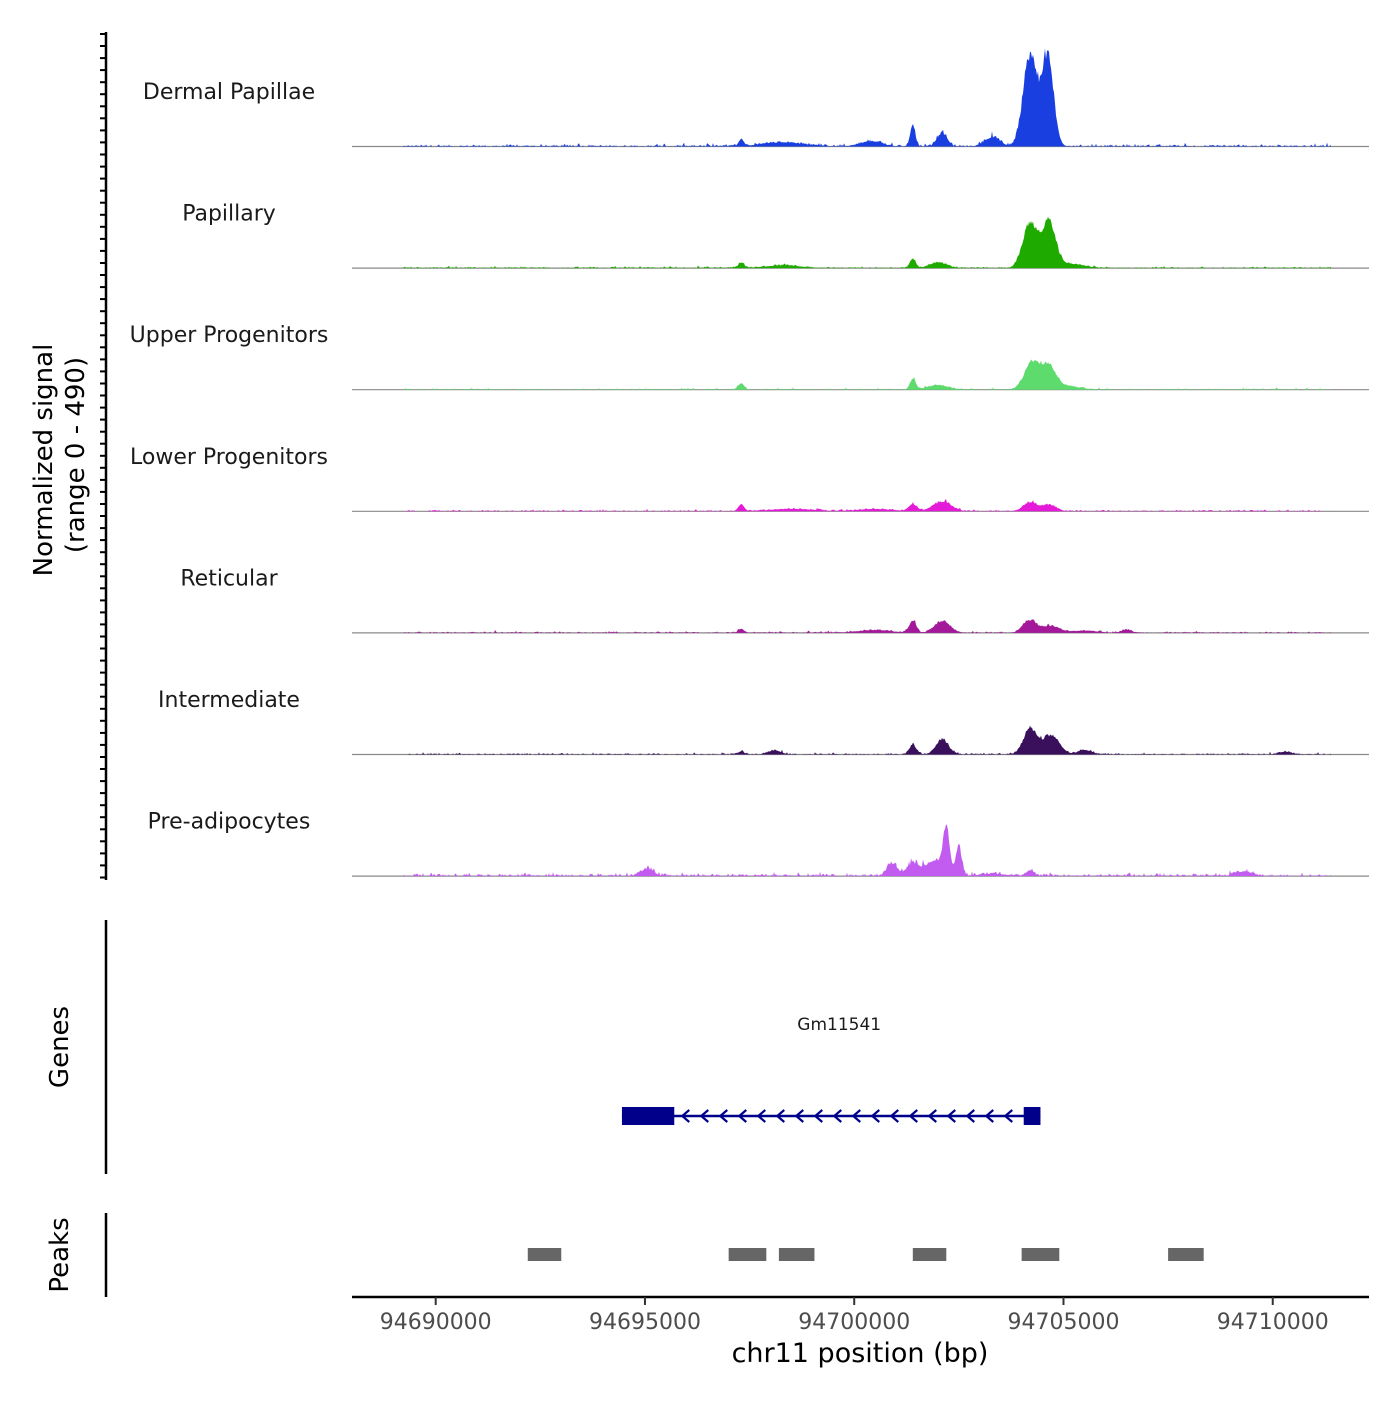 The image size is (1400, 1404). I want to click on track-label: Reticular, so click(229, 578).